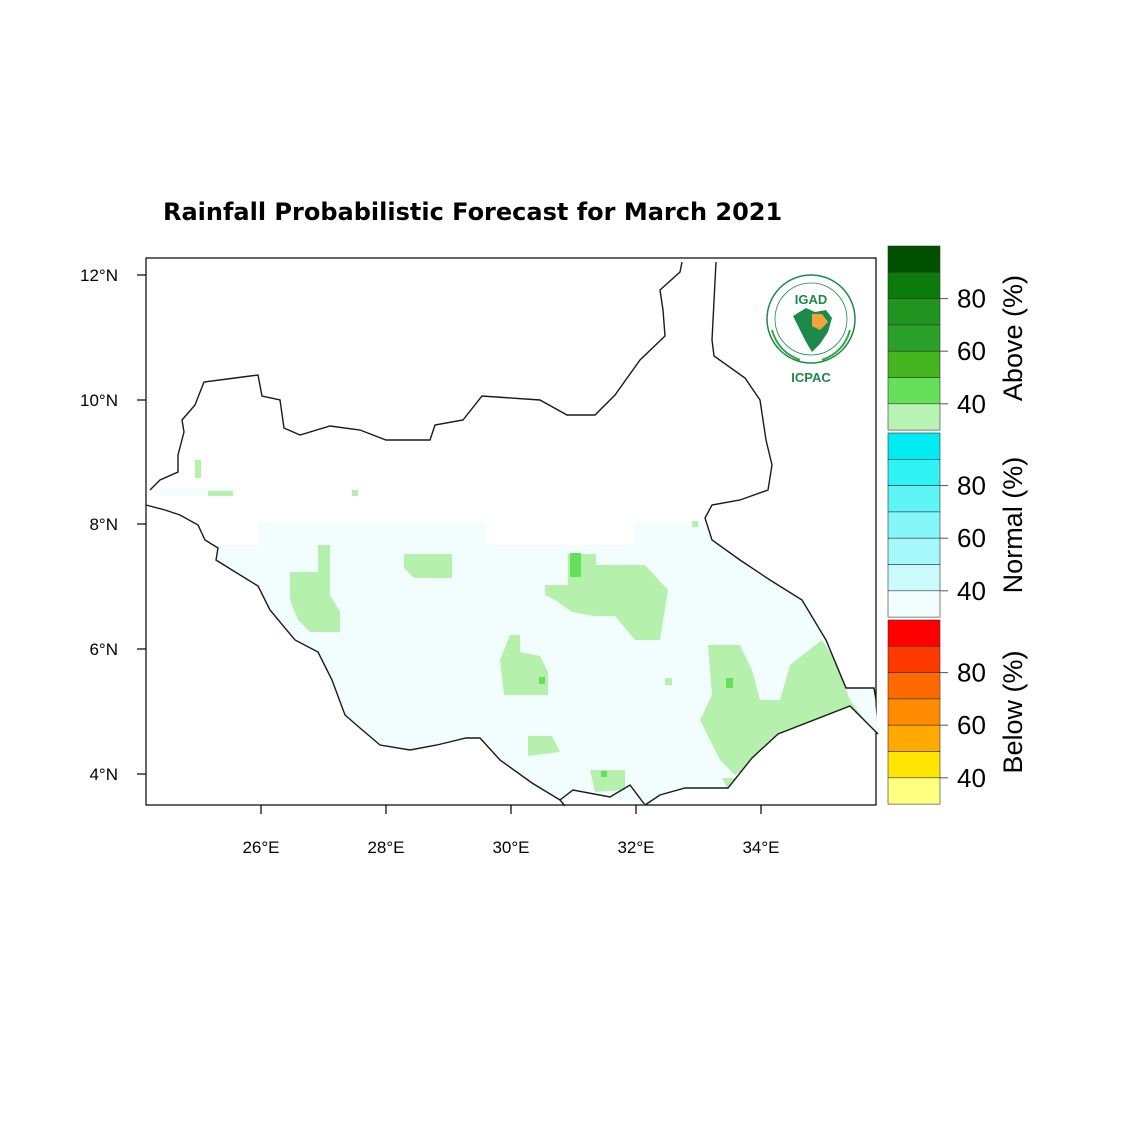 The height and width of the screenshot is (1125, 1125). What do you see at coordinates (1013, 525) in the screenshot?
I see `colorbar-group-label: Normal (%)` at bounding box center [1013, 525].